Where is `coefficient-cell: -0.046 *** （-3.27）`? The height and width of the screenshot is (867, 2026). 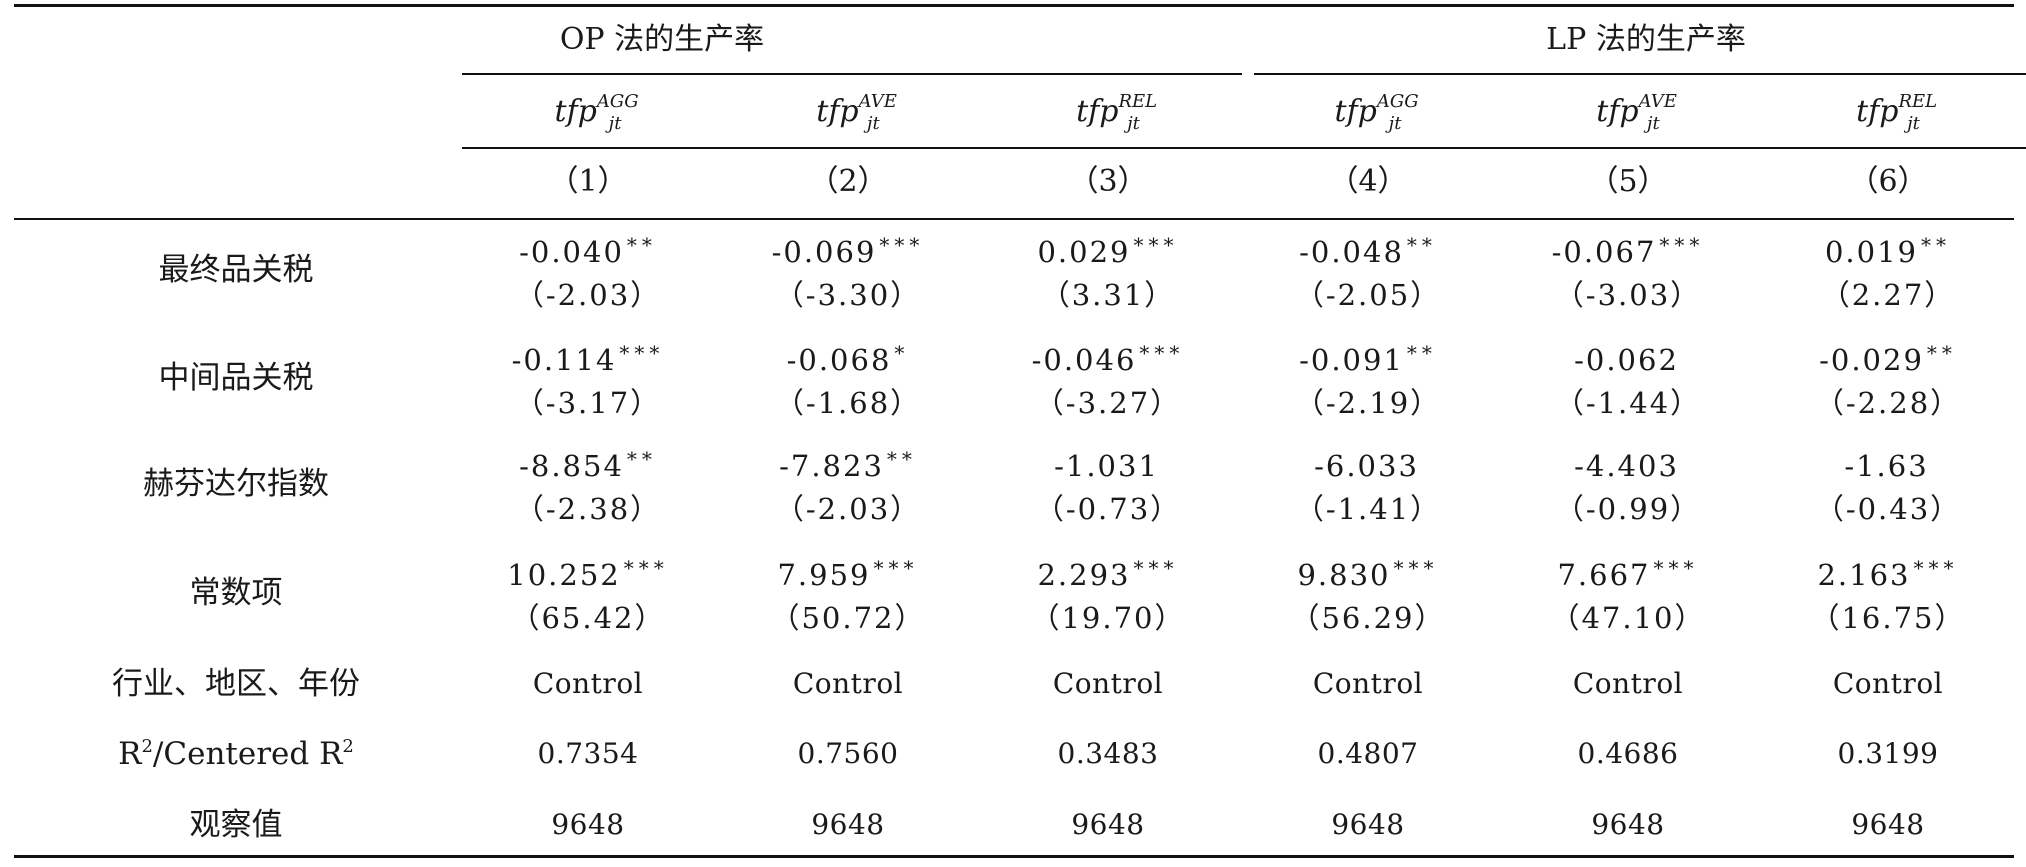 coefficient-cell: -0.046 *** （-3.27） is located at coordinates (1108, 381).